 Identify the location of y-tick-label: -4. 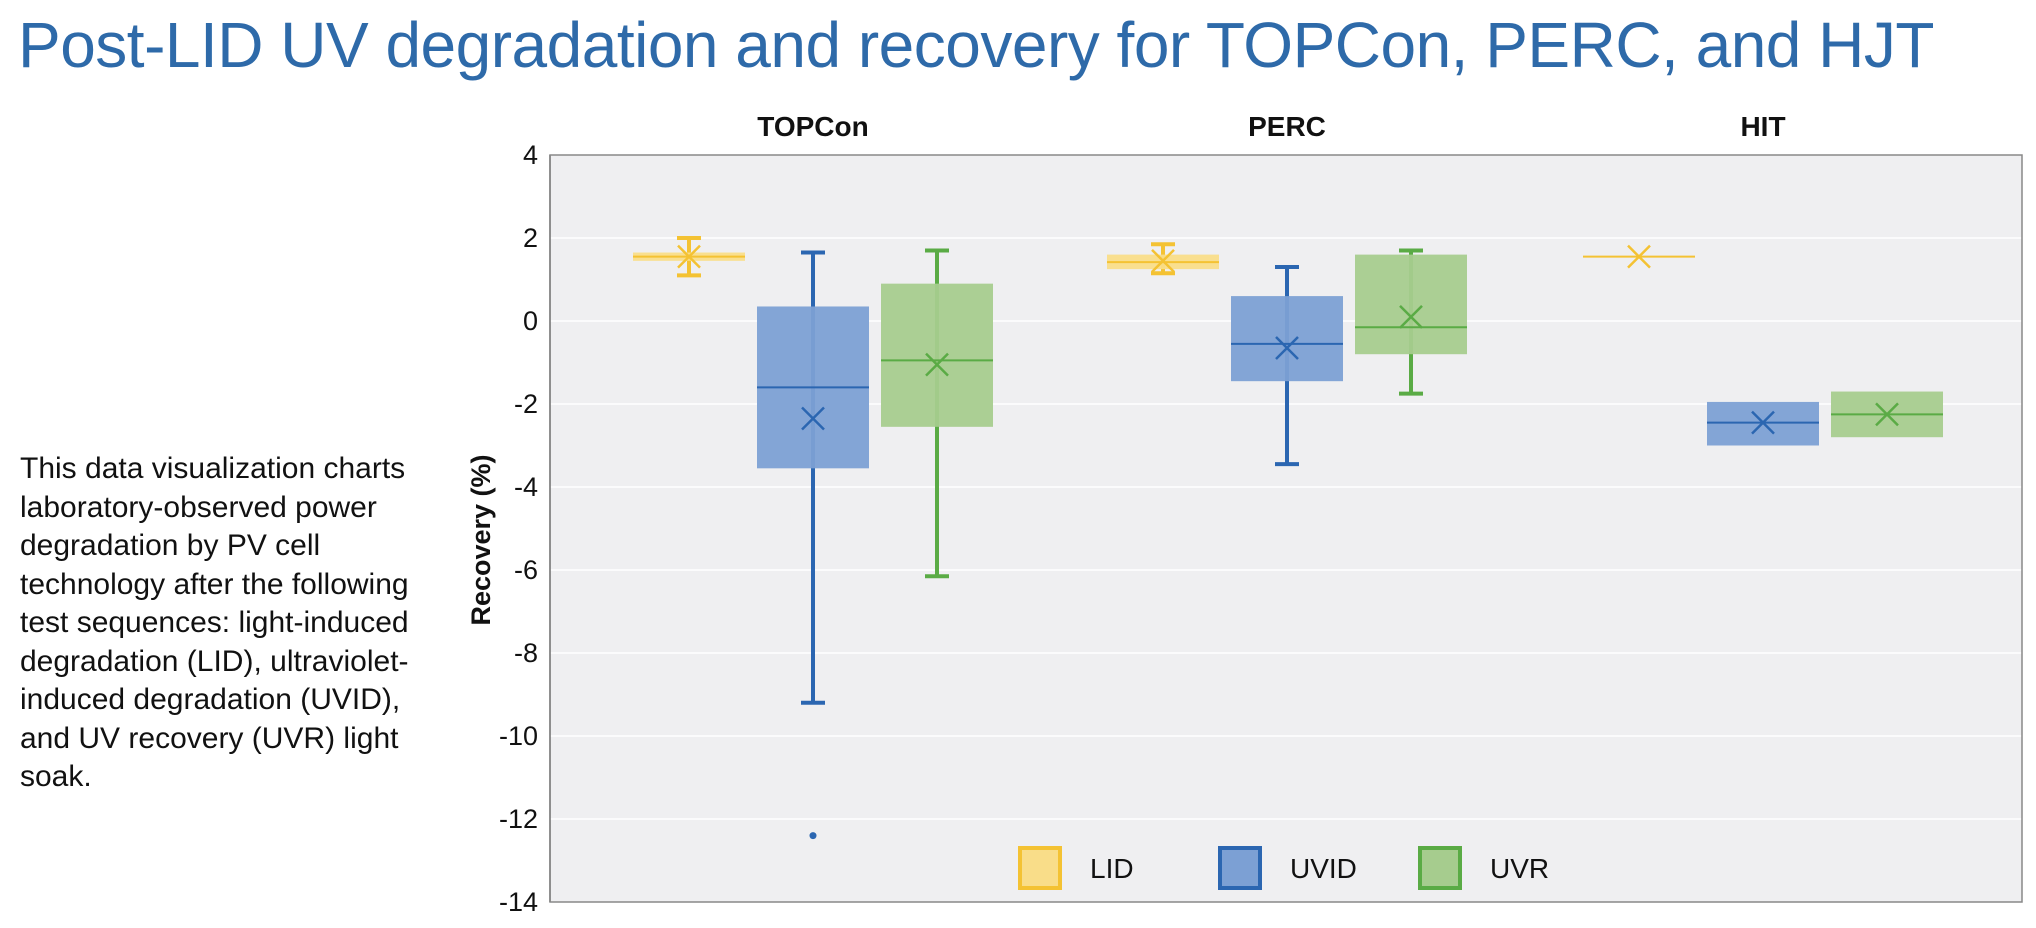
(526, 487).